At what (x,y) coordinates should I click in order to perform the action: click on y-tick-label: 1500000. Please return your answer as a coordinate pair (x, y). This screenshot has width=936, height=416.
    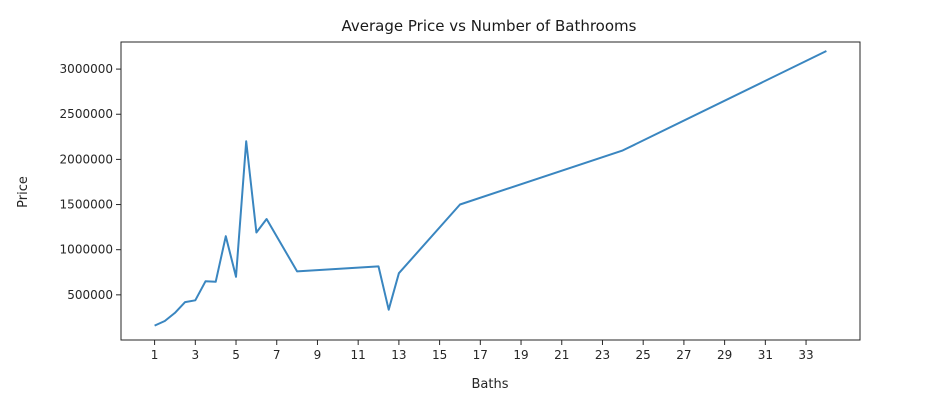
    Looking at the image, I should click on (86, 205).